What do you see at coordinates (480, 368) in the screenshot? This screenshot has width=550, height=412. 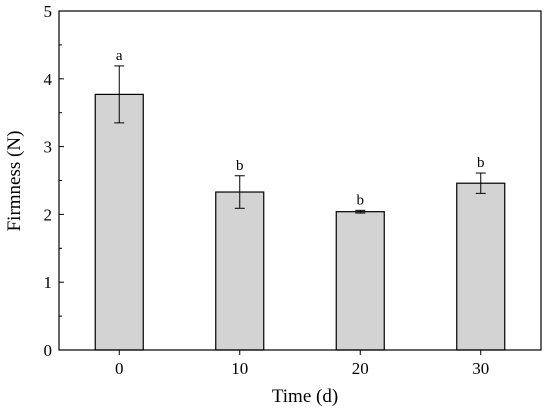 I see `x-tick-label-30: 30` at bounding box center [480, 368].